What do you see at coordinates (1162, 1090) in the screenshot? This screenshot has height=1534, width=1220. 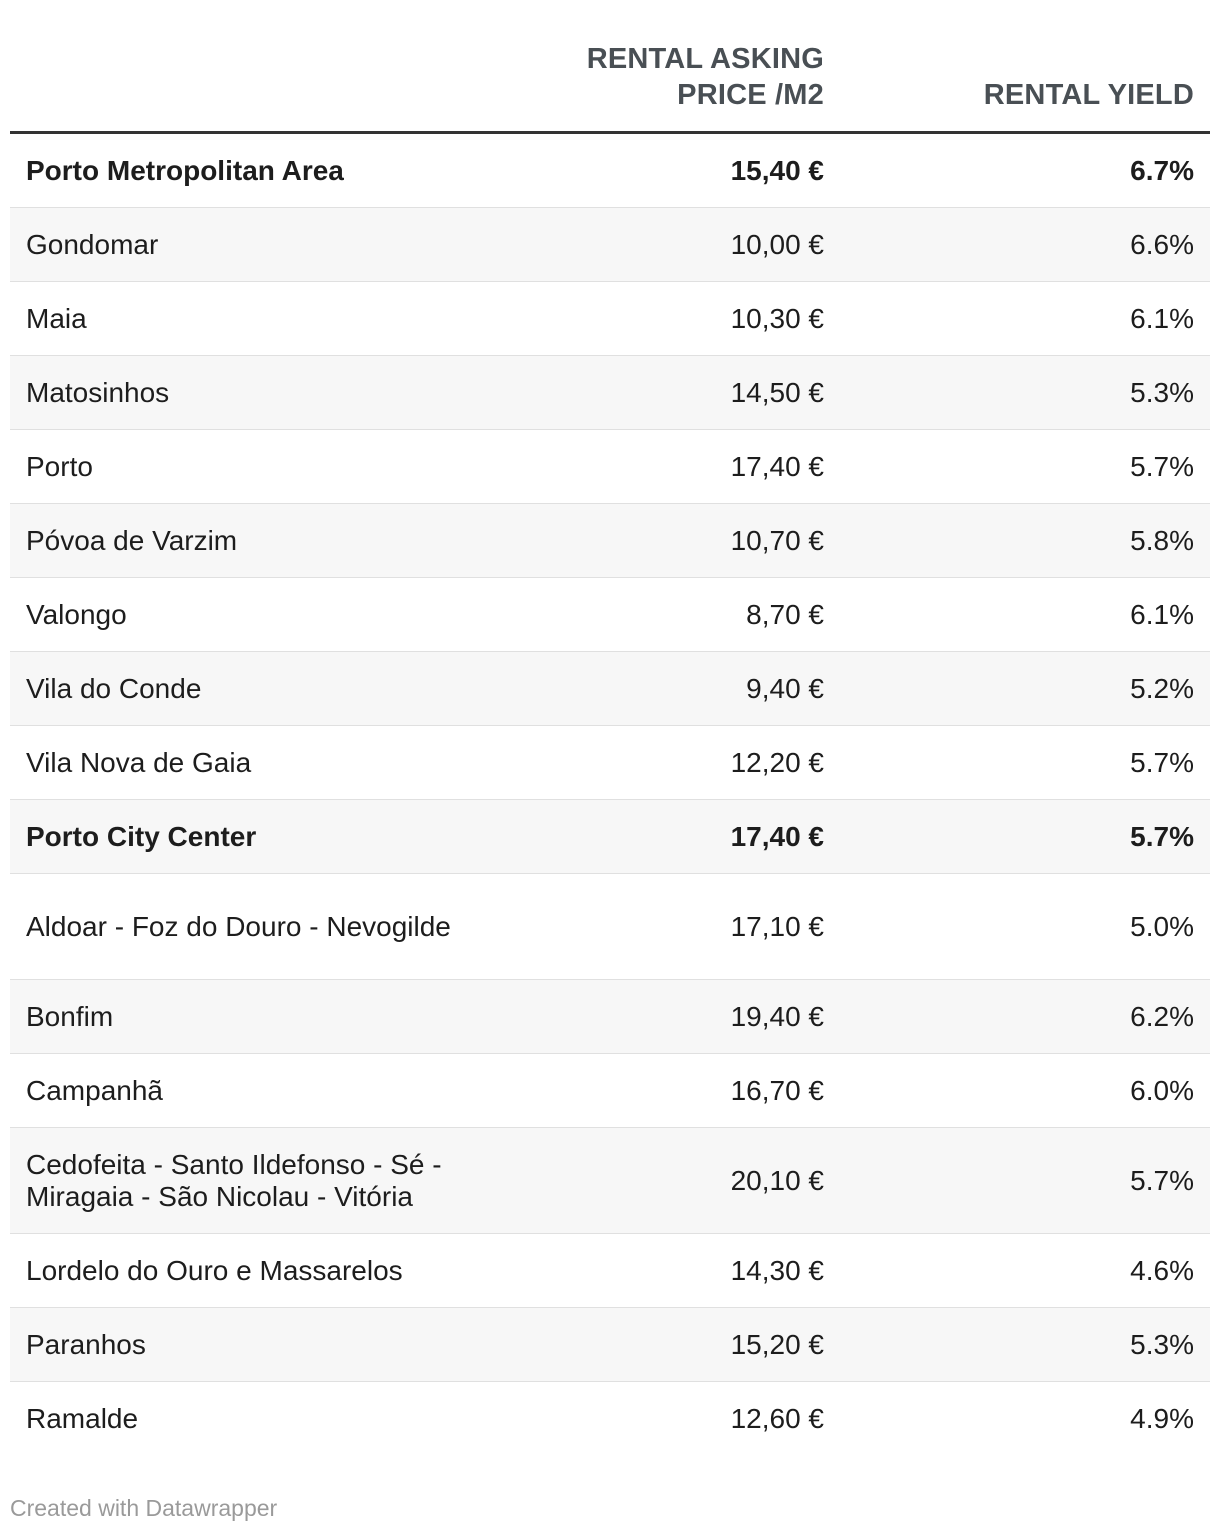 I see `row-yield-cell: 6.0%` at bounding box center [1162, 1090].